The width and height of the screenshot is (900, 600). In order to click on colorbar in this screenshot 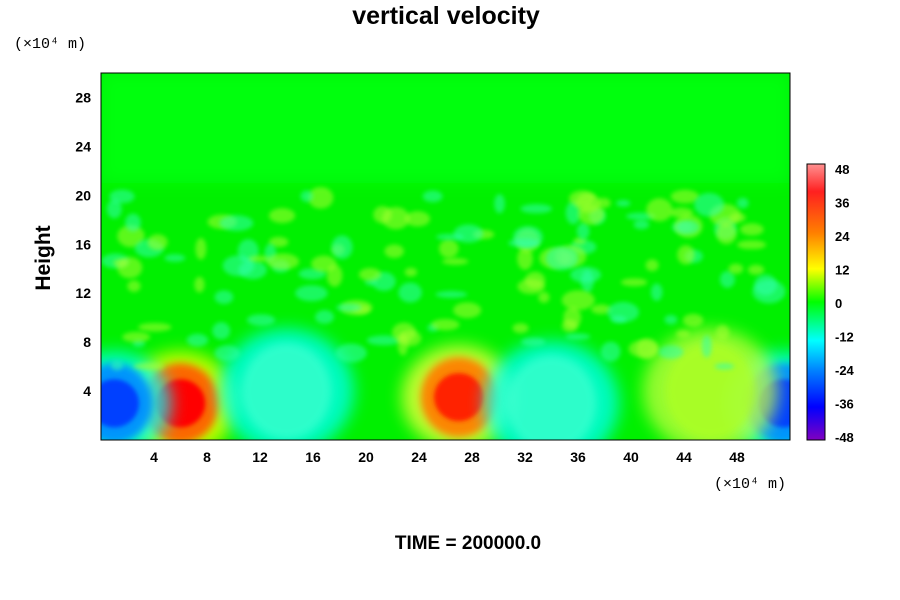, I will do `click(816, 302)`.